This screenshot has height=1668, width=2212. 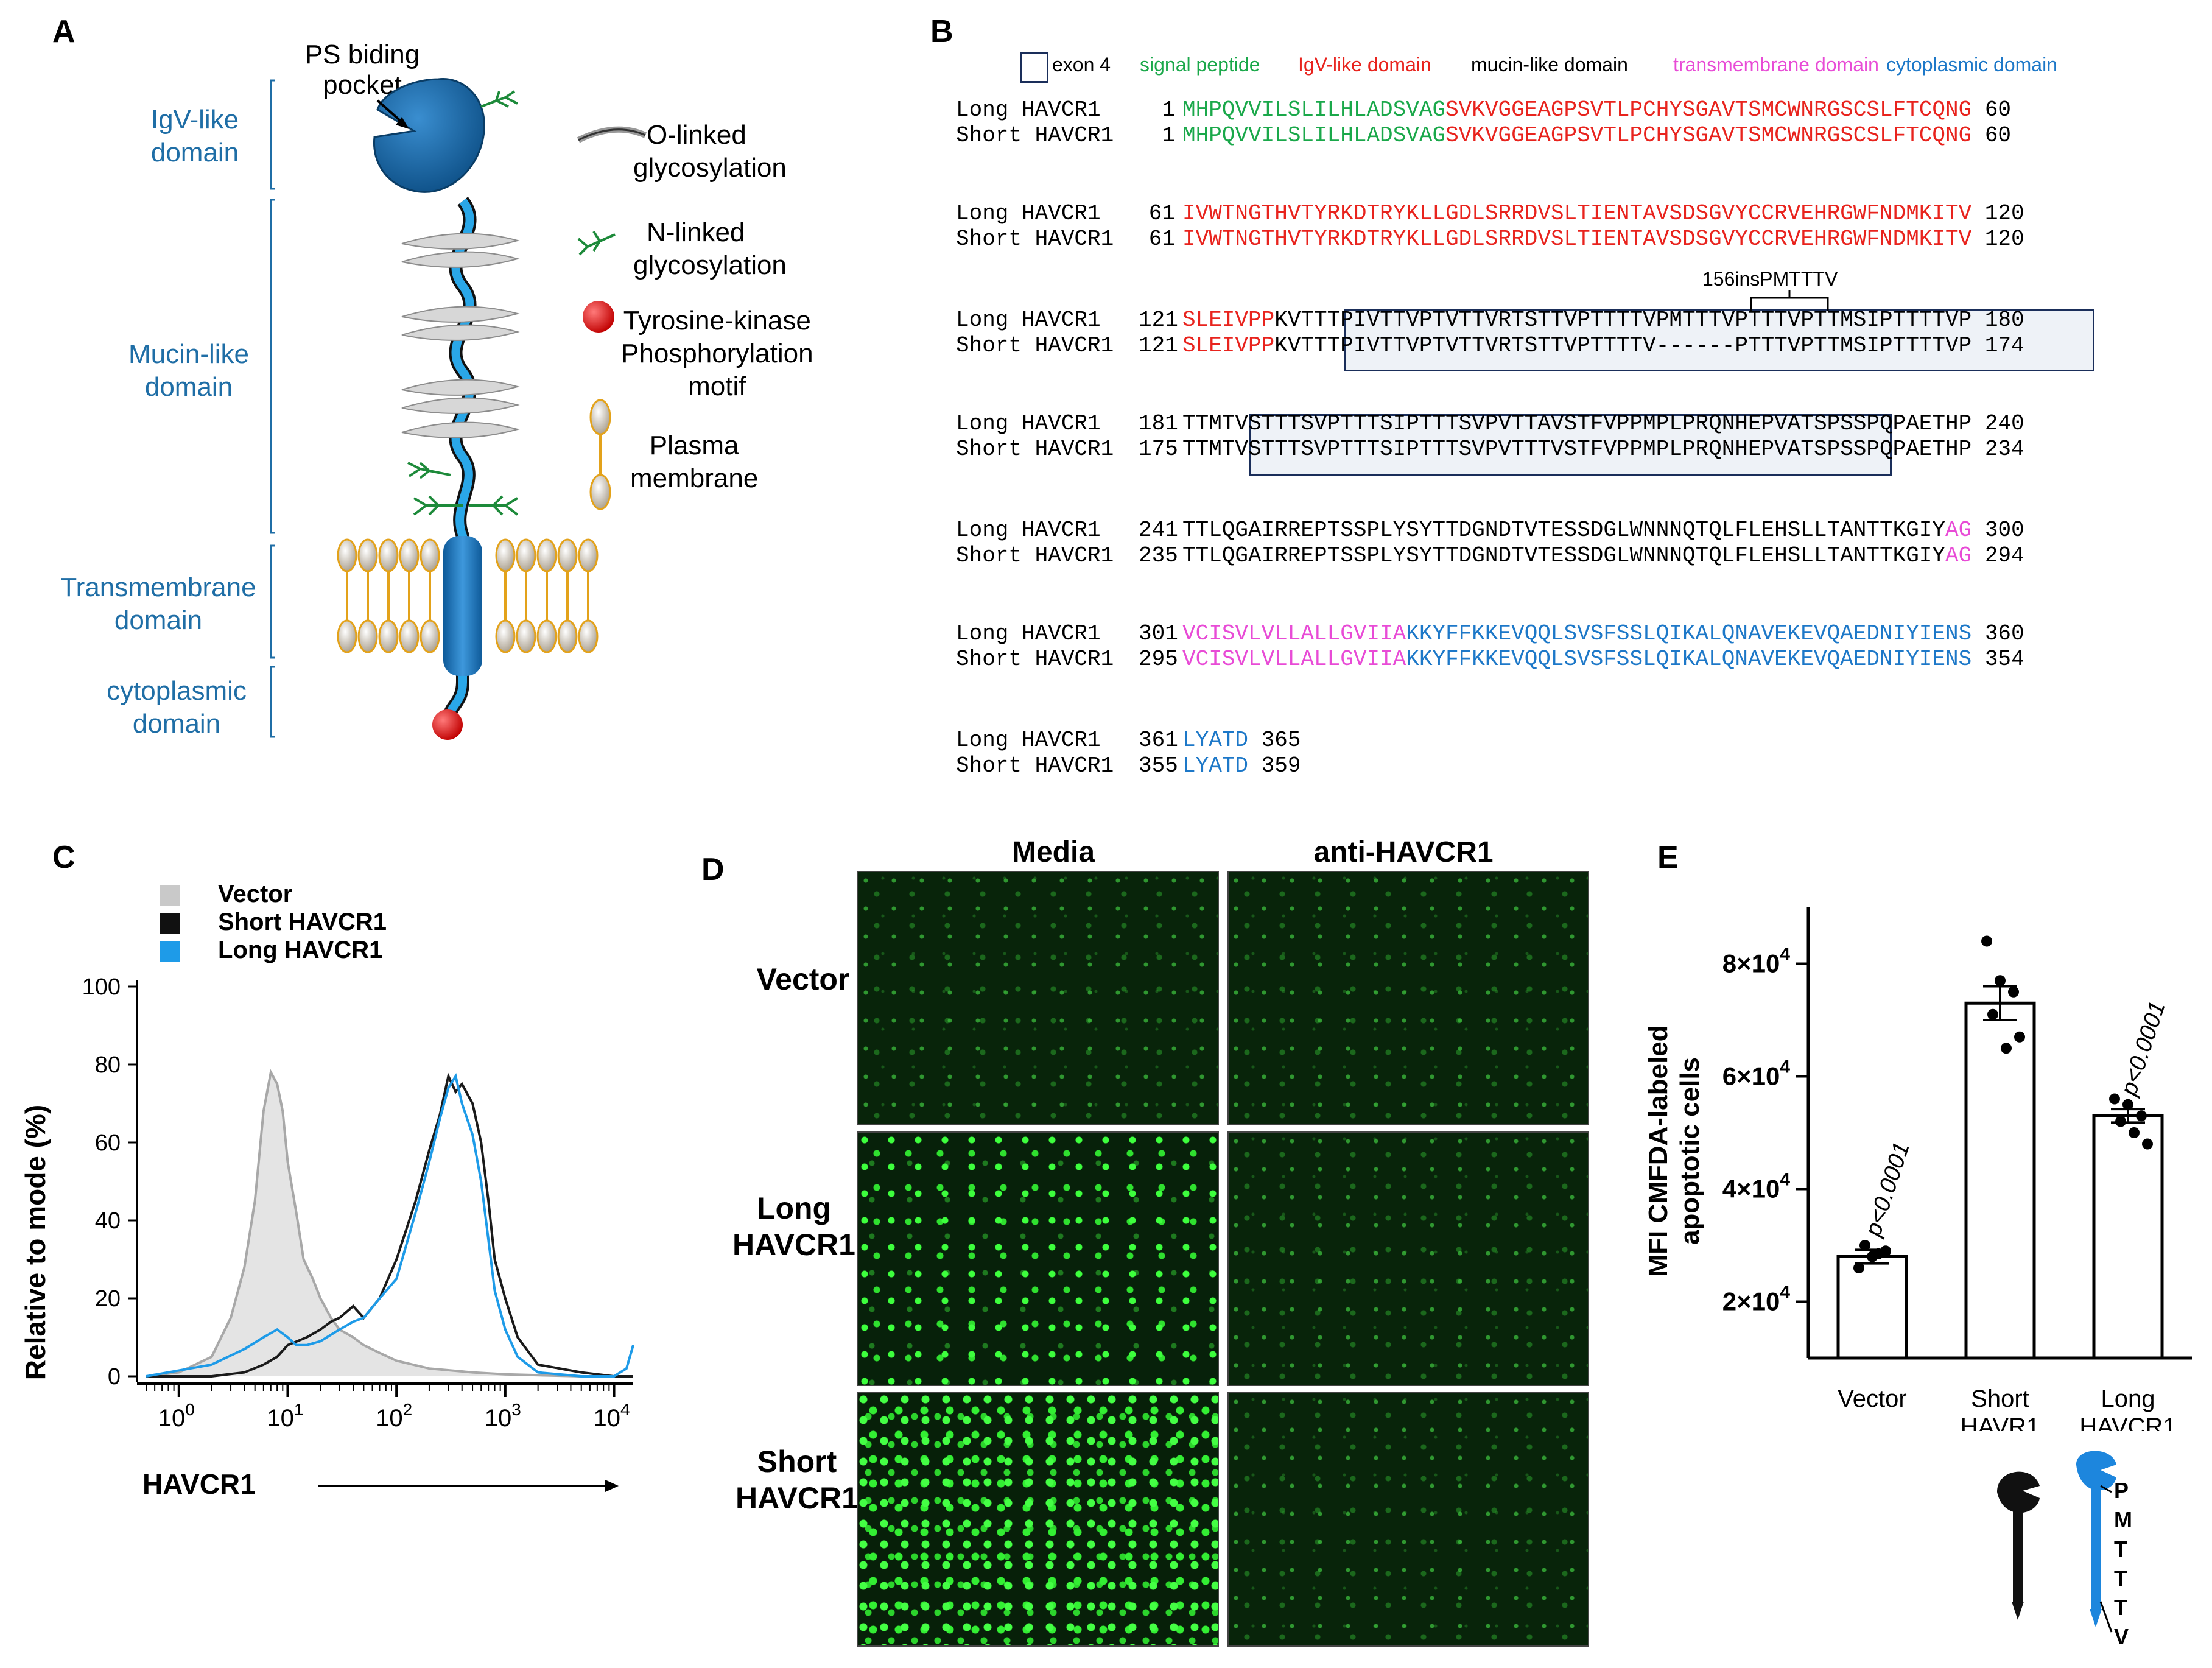 What do you see at coordinates (697, 135) in the screenshot?
I see `olinked-line1: O-linked` at bounding box center [697, 135].